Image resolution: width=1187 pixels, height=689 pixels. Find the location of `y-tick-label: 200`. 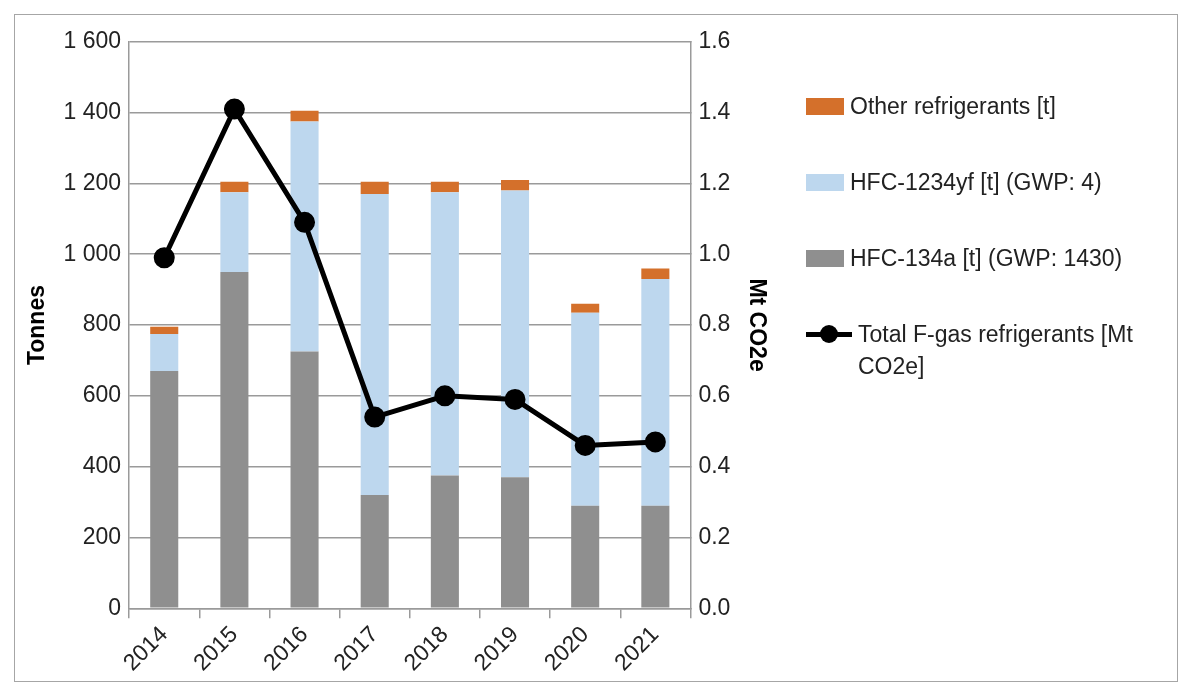

y-tick-label: 200 is located at coordinates (102, 535).